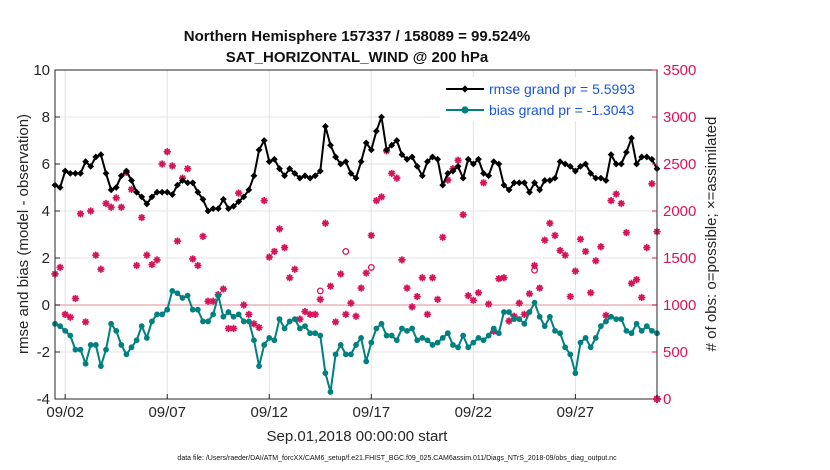 This screenshot has width=830, height=470. I want to click on x-tick-label: 09/02, so click(65, 412).